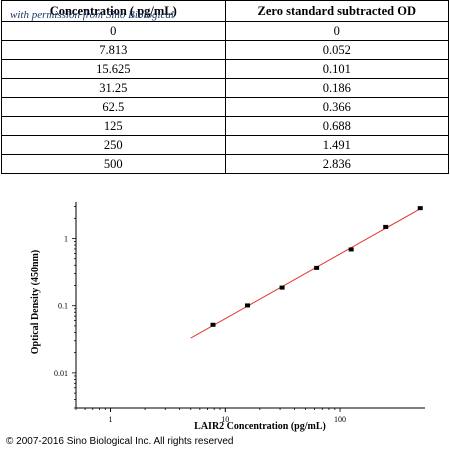  Describe the element at coordinates (113, 69) in the screenshot. I see `concentration-cell: 15.625` at that location.